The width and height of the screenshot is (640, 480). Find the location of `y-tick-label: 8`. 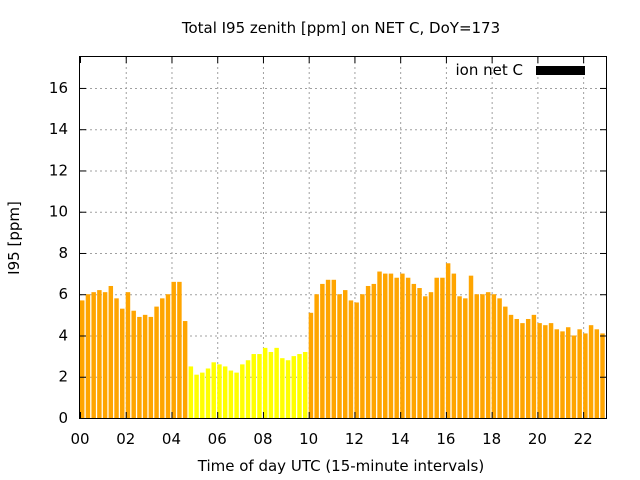

y-tick-label: 8 is located at coordinates (63, 253).